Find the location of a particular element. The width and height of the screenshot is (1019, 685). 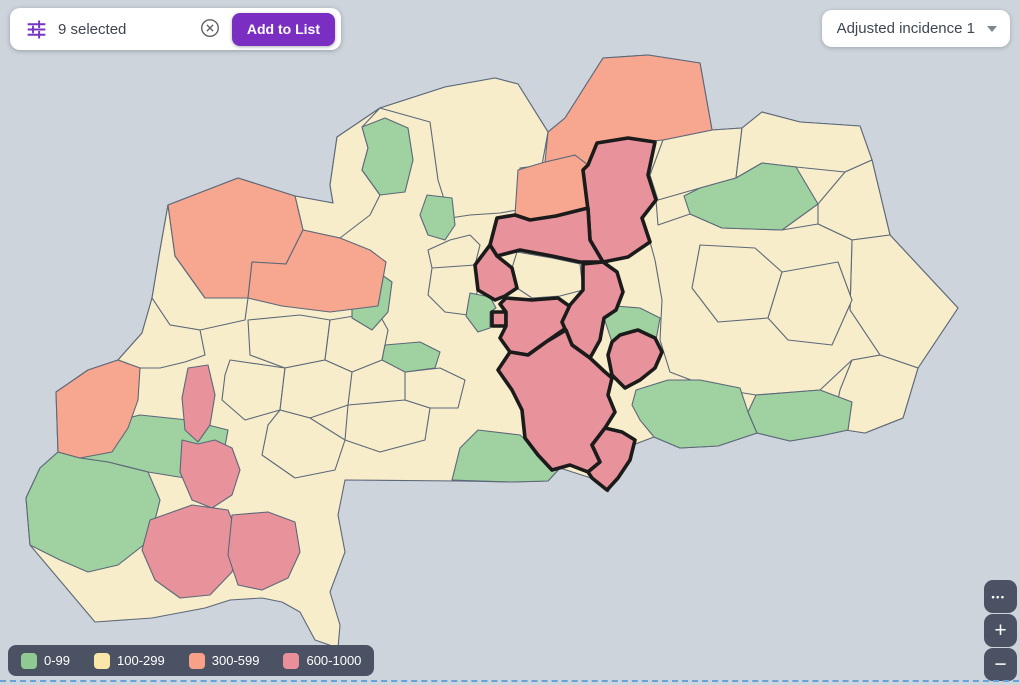

legend-item: 100-299 is located at coordinates (129, 660).